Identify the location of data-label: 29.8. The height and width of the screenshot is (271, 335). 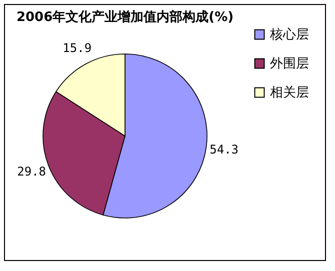
(31, 171).